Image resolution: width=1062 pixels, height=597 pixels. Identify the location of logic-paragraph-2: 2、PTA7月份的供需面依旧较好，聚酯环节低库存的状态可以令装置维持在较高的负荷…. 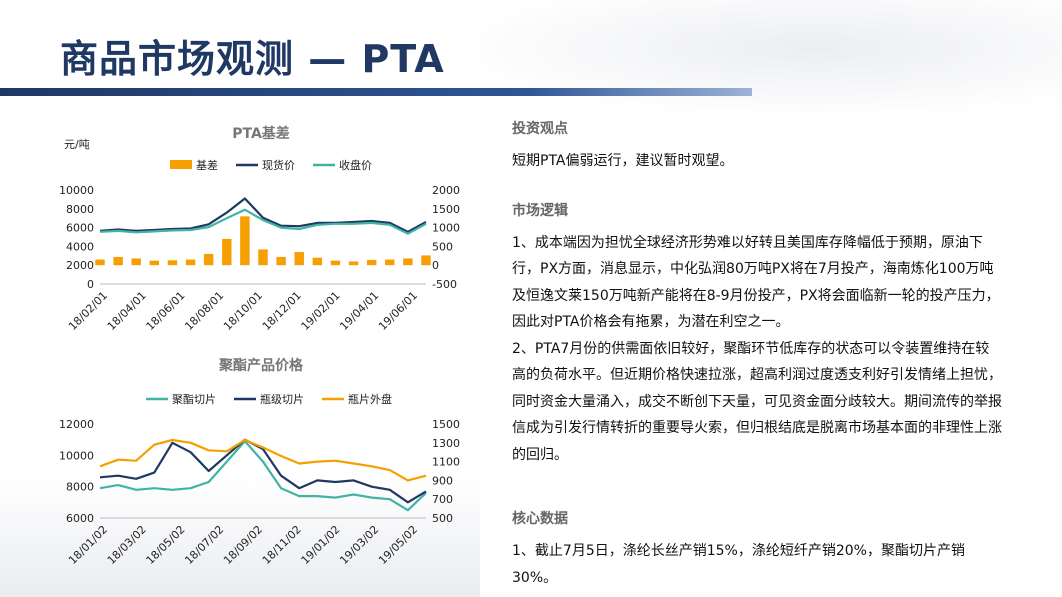
(757, 401).